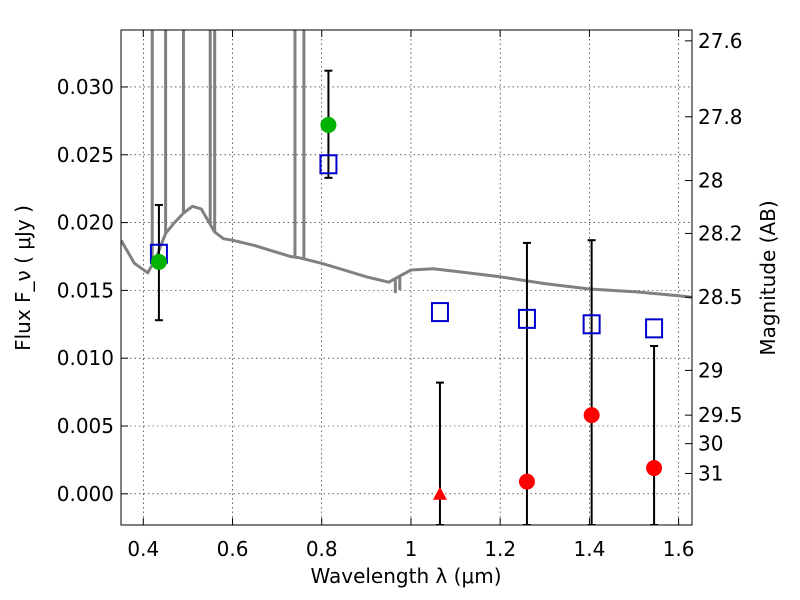  I want to click on right-tick-label: 30, so click(710, 444).